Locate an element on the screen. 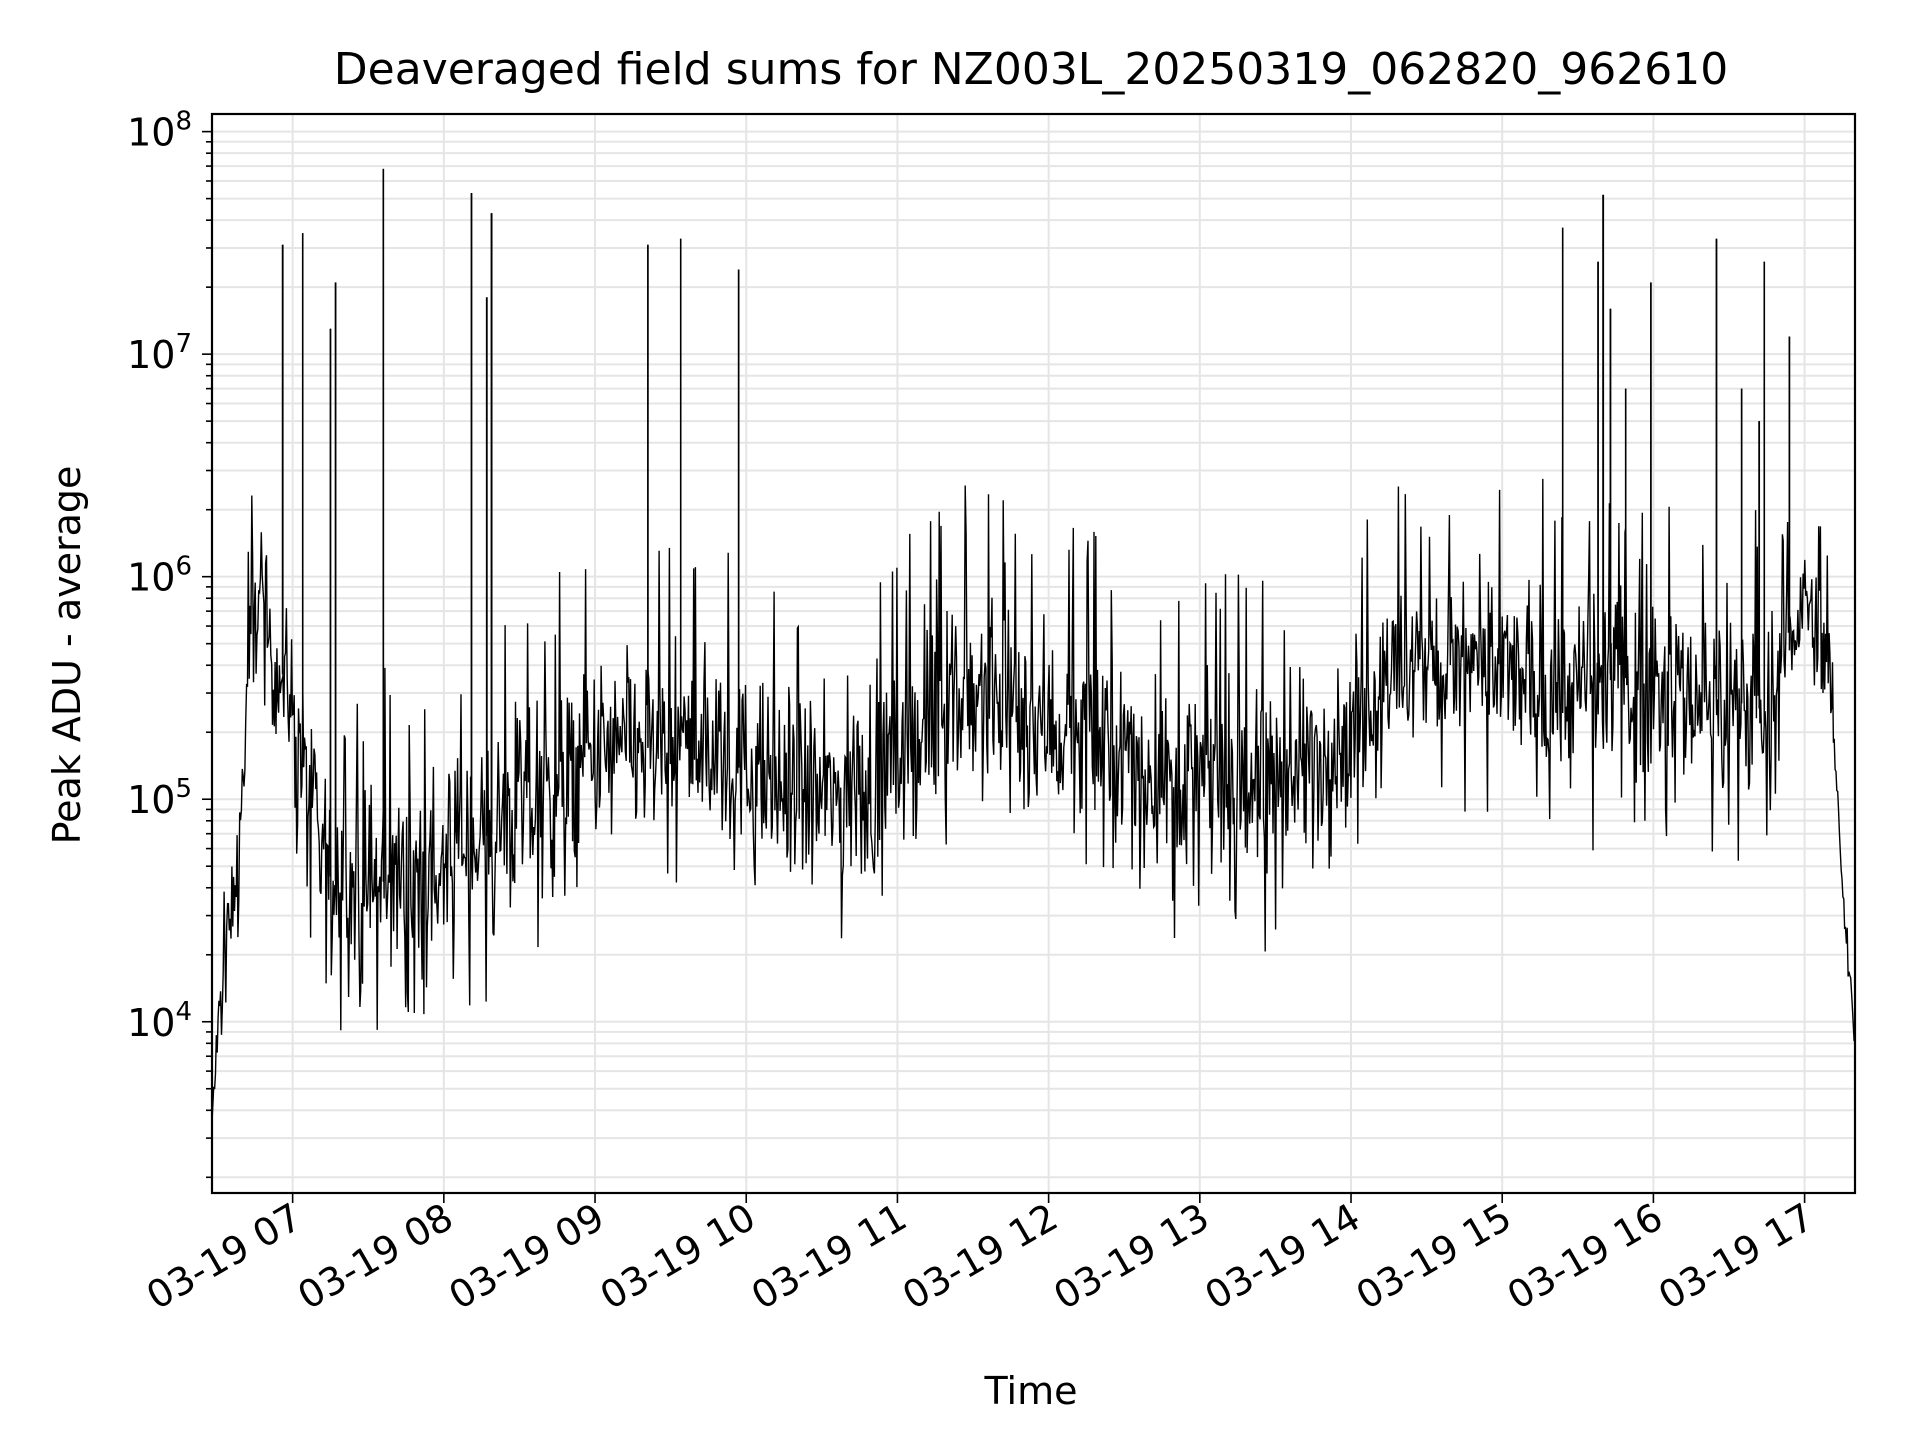  y-axis-label: Peak ADU - average is located at coordinates (67, 655).